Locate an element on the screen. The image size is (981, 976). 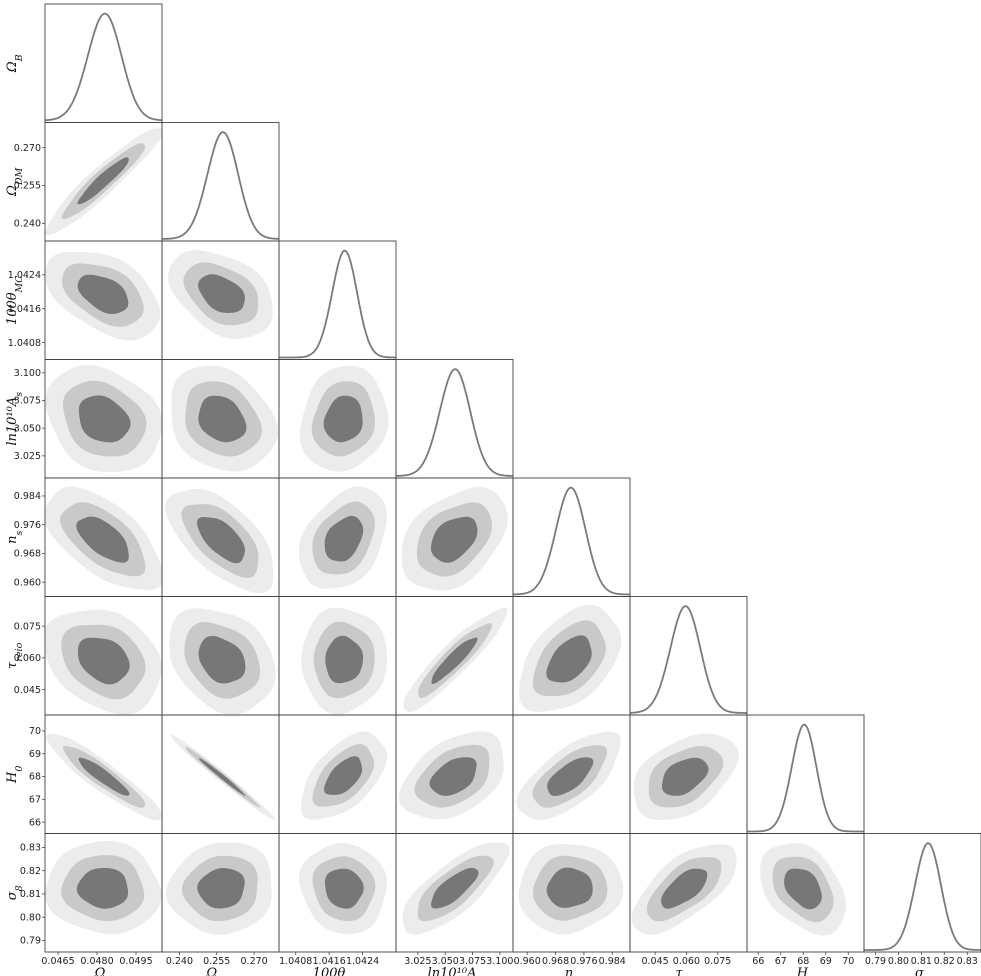
panel-ln_as-vs-omega_dm is located at coordinates (220, 419).